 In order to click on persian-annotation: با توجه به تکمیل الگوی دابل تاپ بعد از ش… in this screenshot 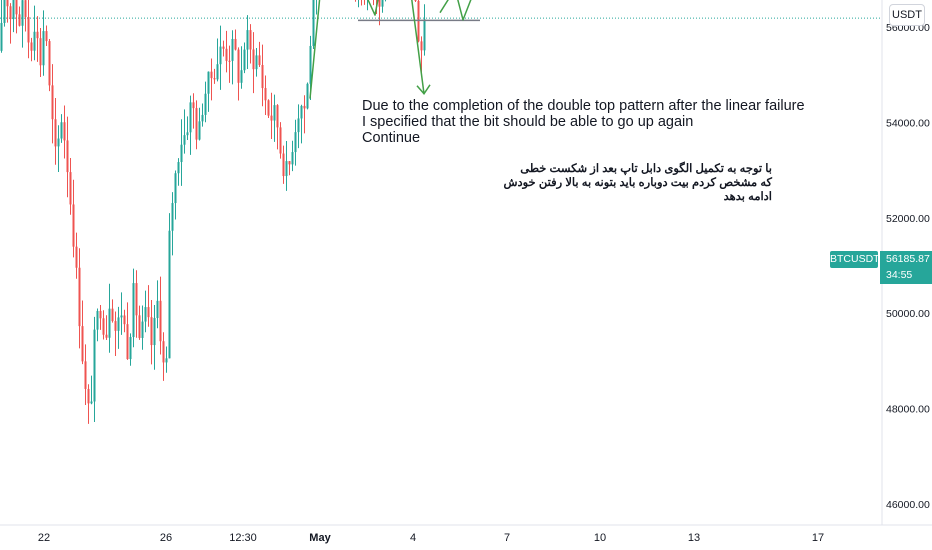, I will do `click(637, 183)`.